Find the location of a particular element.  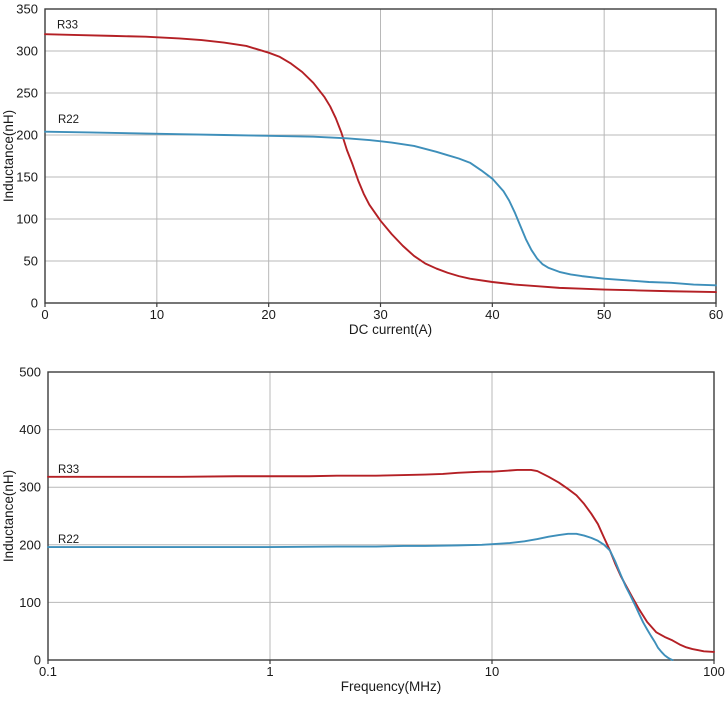

x-tick-label: 100 is located at coordinates (714, 671).